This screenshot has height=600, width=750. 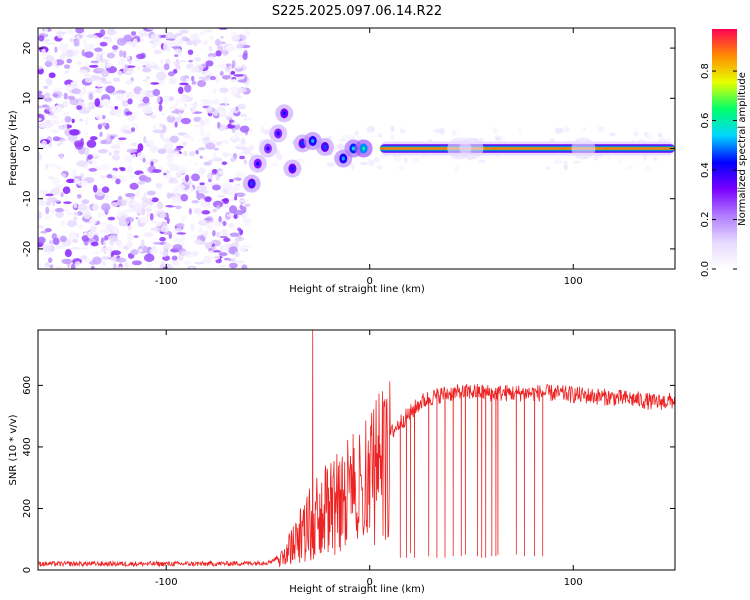 I want to click on y-tick-label: -20, so click(x=27, y=249).